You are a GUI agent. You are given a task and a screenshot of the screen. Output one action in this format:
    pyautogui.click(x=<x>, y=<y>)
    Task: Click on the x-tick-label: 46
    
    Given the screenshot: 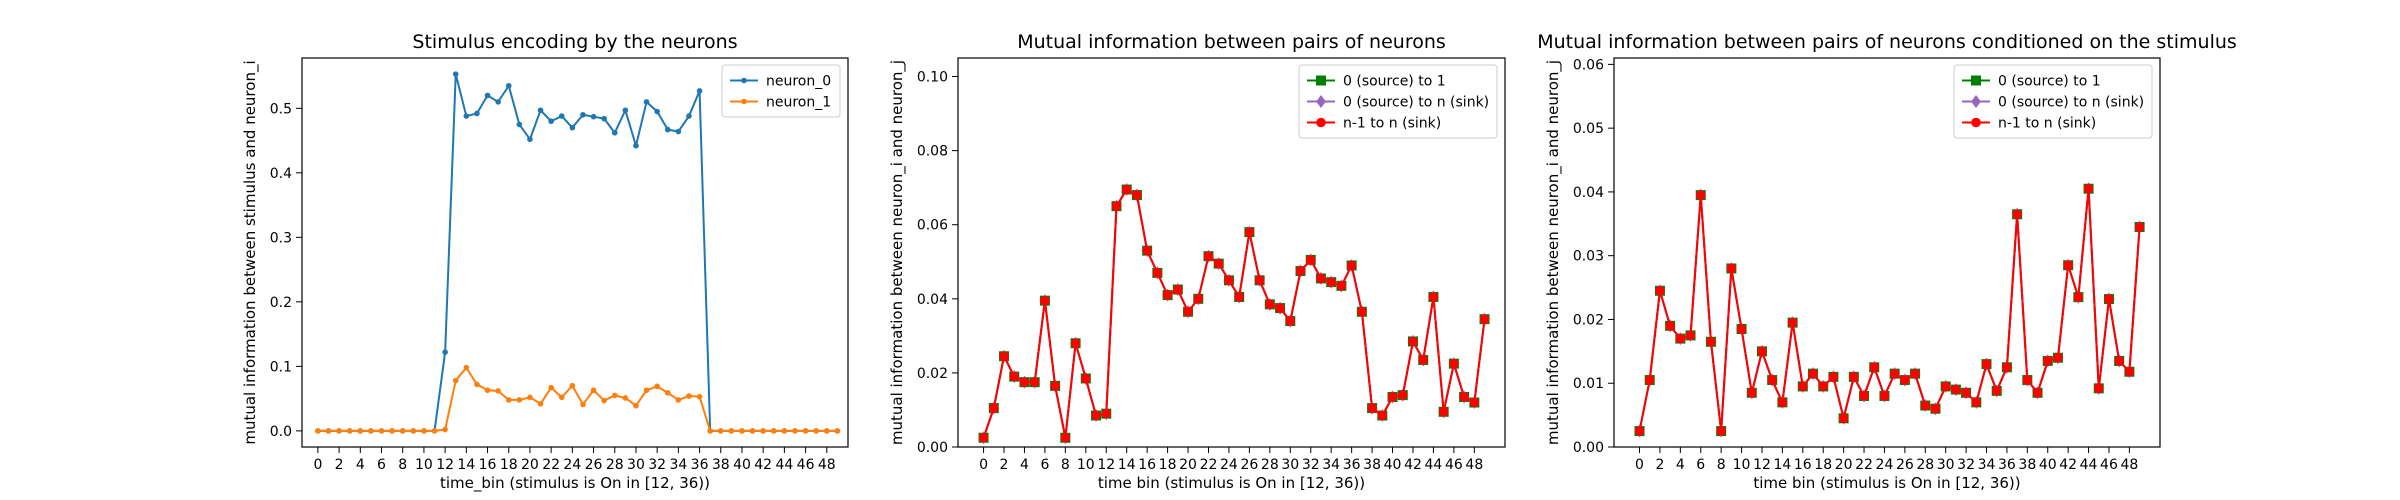 What is the action you would take?
    pyautogui.click(x=1454, y=465)
    